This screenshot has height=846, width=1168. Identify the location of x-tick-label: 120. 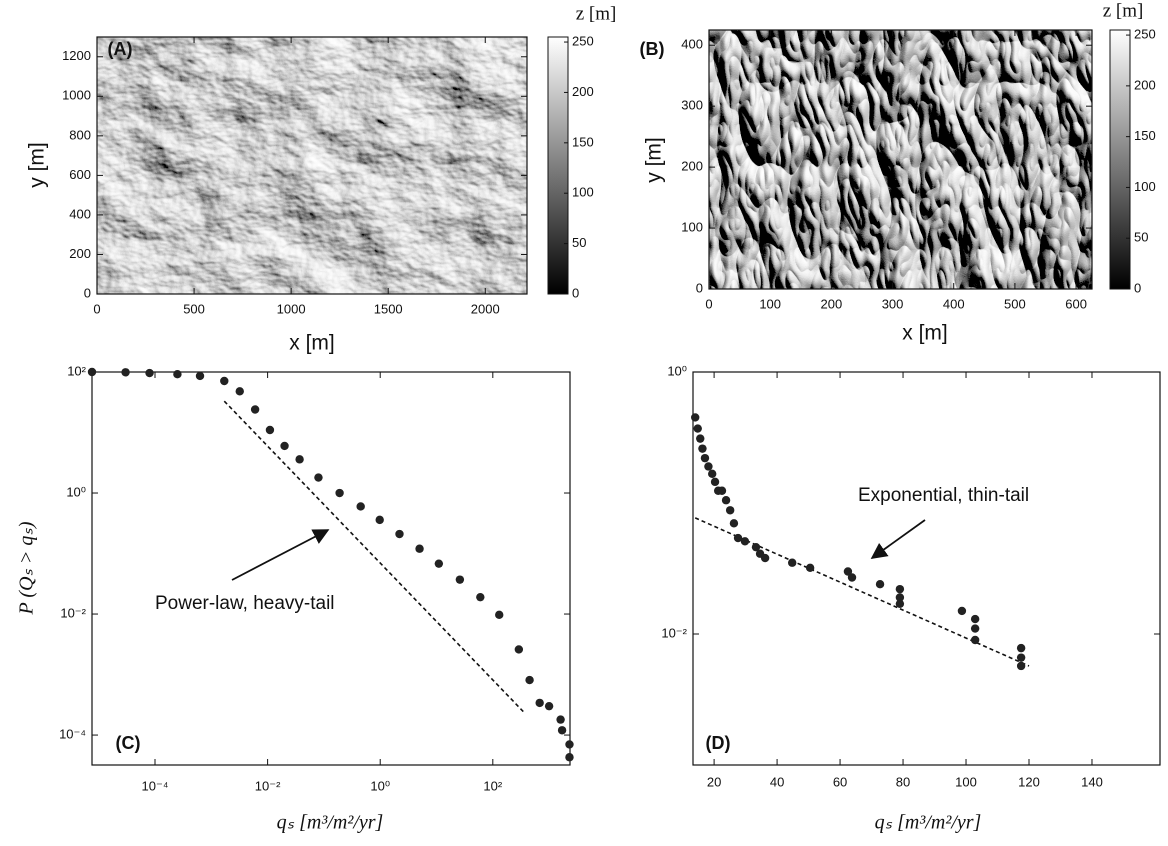
(1029, 781).